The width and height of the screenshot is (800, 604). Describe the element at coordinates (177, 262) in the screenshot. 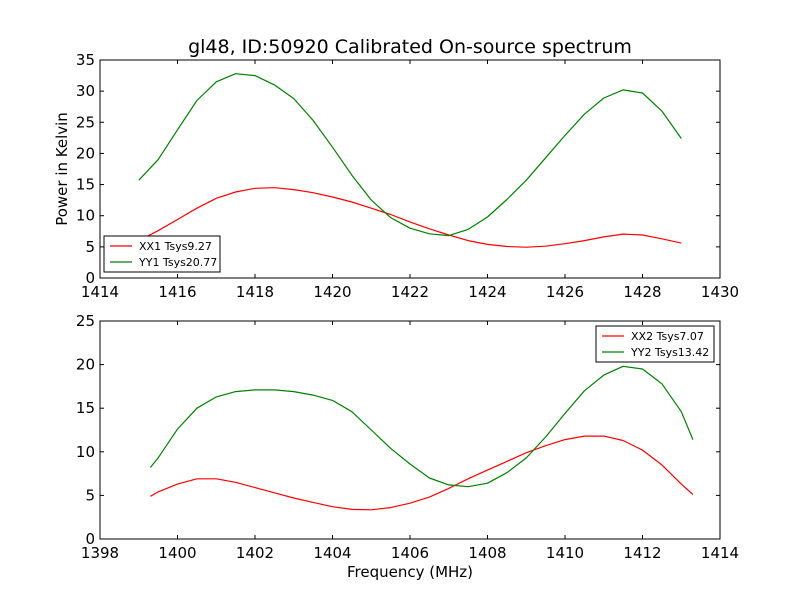

I see `legend-label: YY1 Tsys20.77` at that location.